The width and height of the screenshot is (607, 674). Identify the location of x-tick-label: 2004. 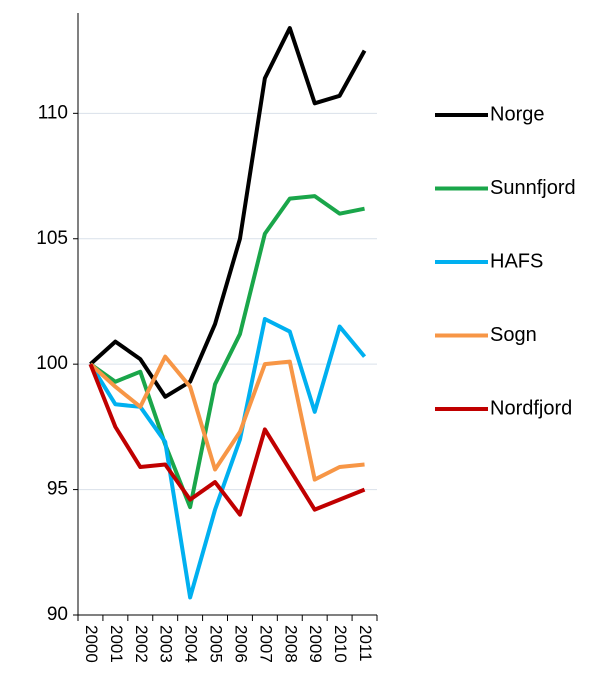
(191, 644).